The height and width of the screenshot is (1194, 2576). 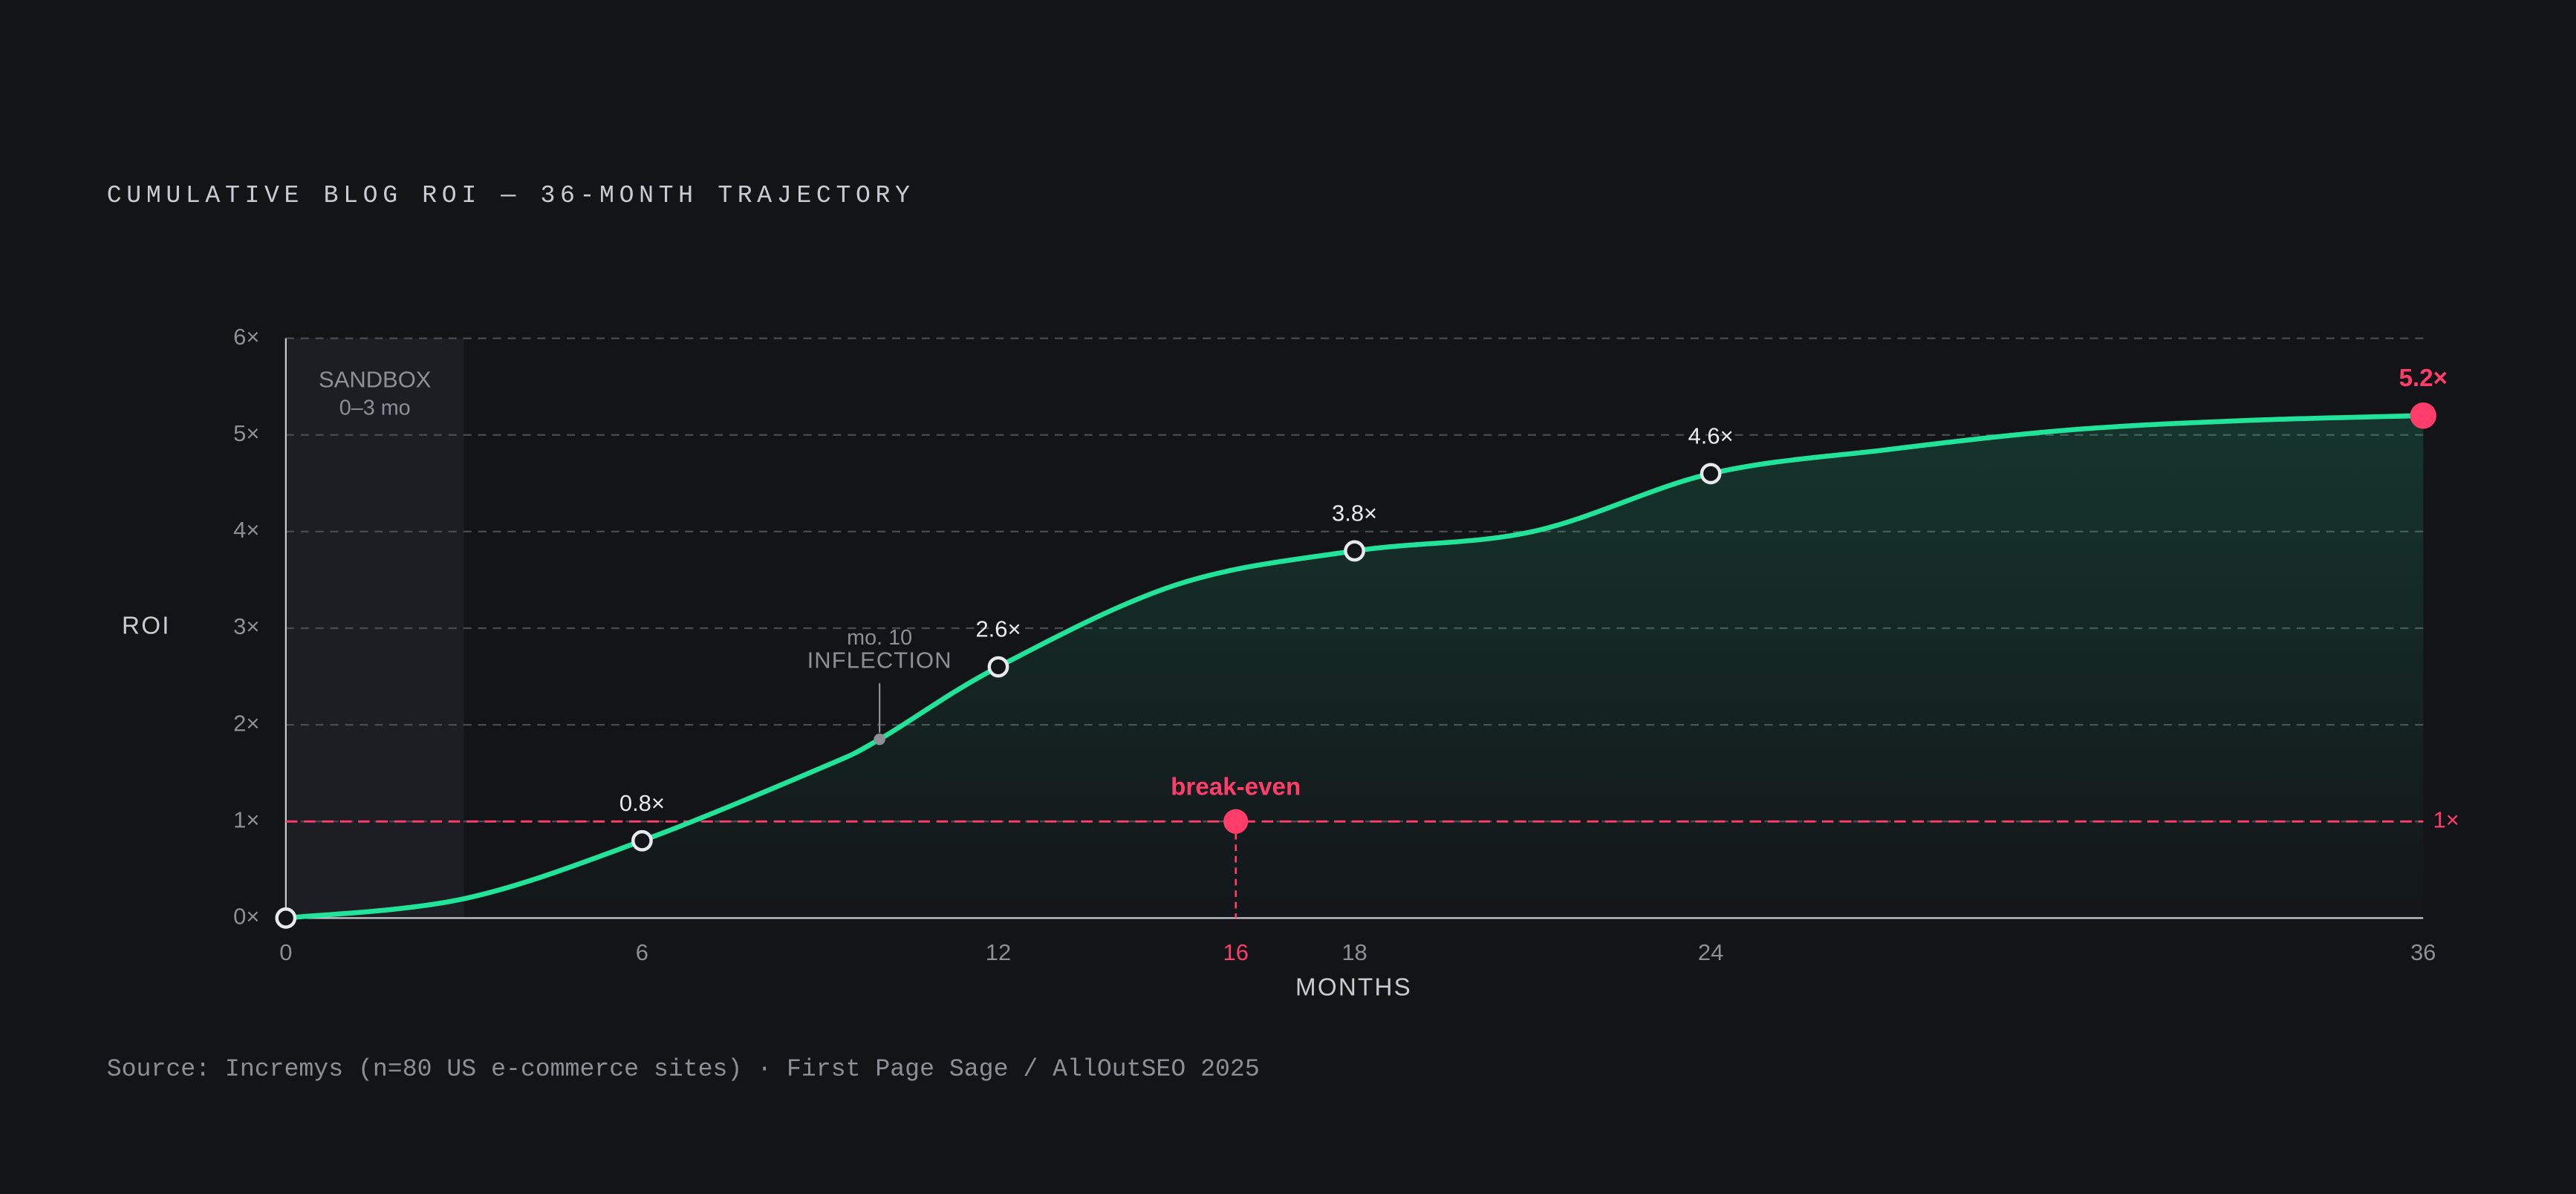 What do you see at coordinates (1711, 435) in the screenshot?
I see `point-label: 4.6×` at bounding box center [1711, 435].